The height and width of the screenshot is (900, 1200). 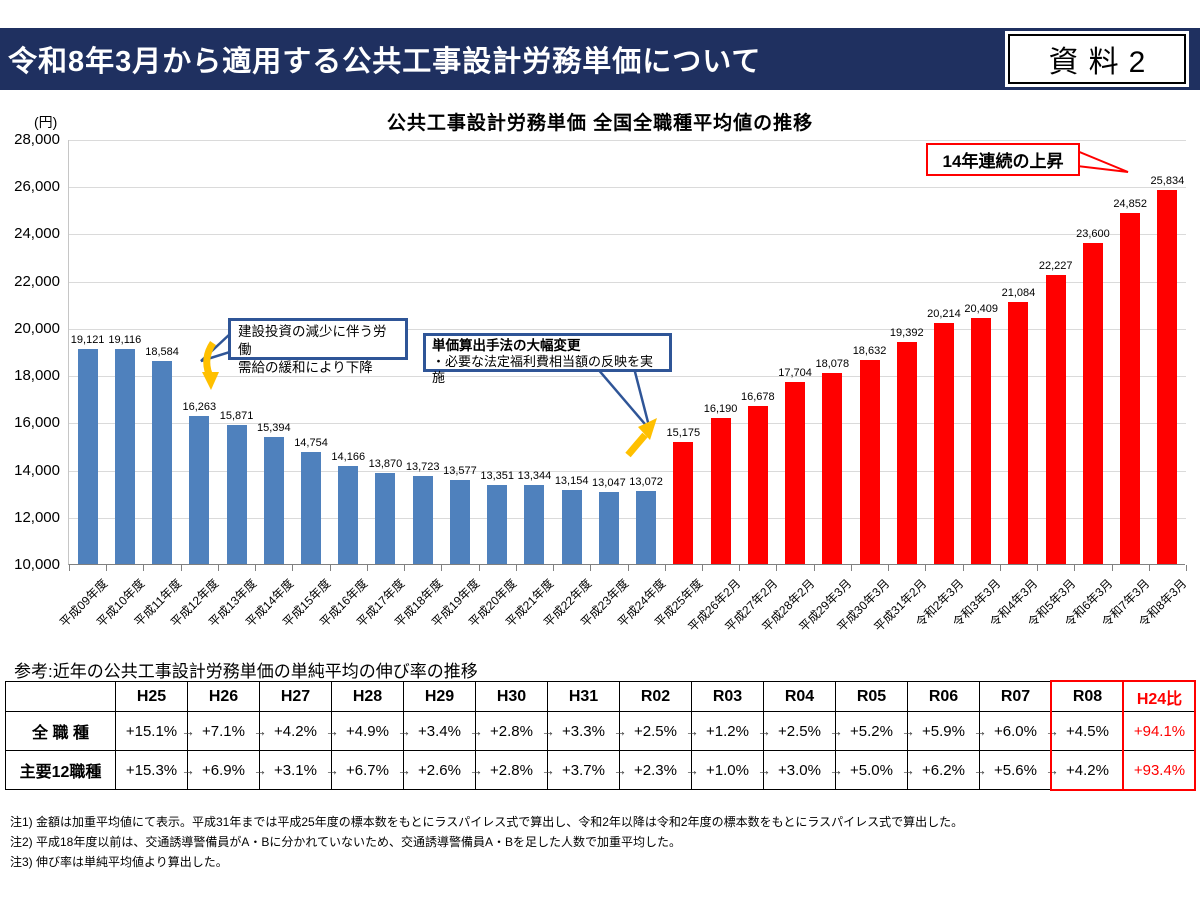 What do you see at coordinates (943, 770) in the screenshot?
I see `growth-value: +6.2%` at bounding box center [943, 770].